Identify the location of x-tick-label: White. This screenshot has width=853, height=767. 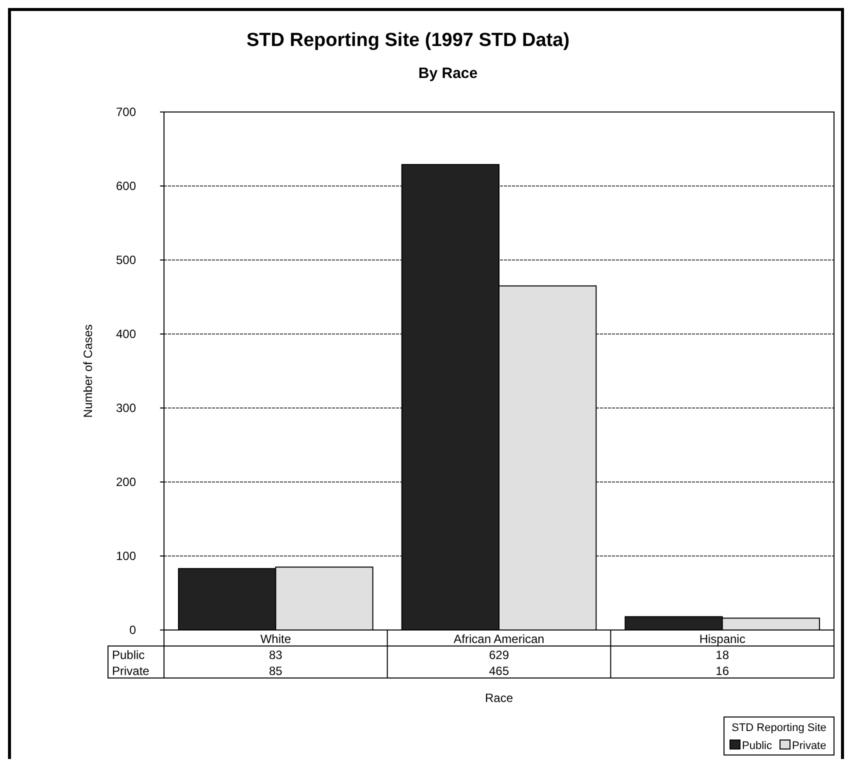
(276, 639).